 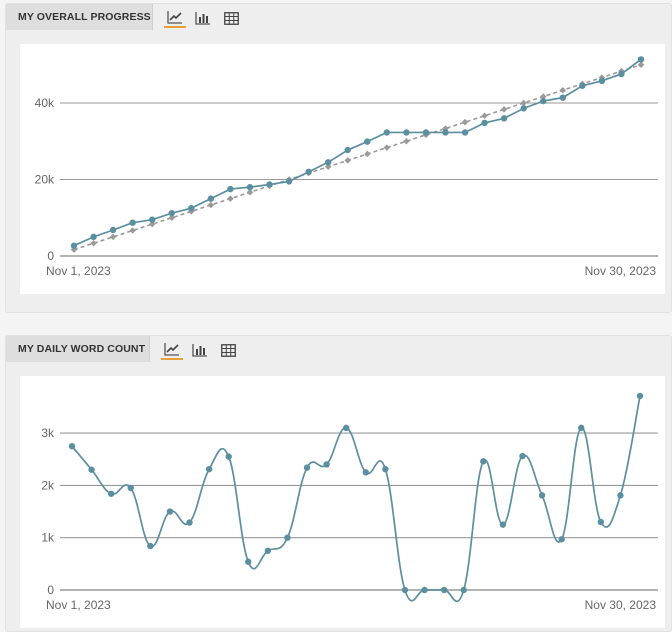 I want to click on y-tick-label: 40k, so click(x=45, y=103).